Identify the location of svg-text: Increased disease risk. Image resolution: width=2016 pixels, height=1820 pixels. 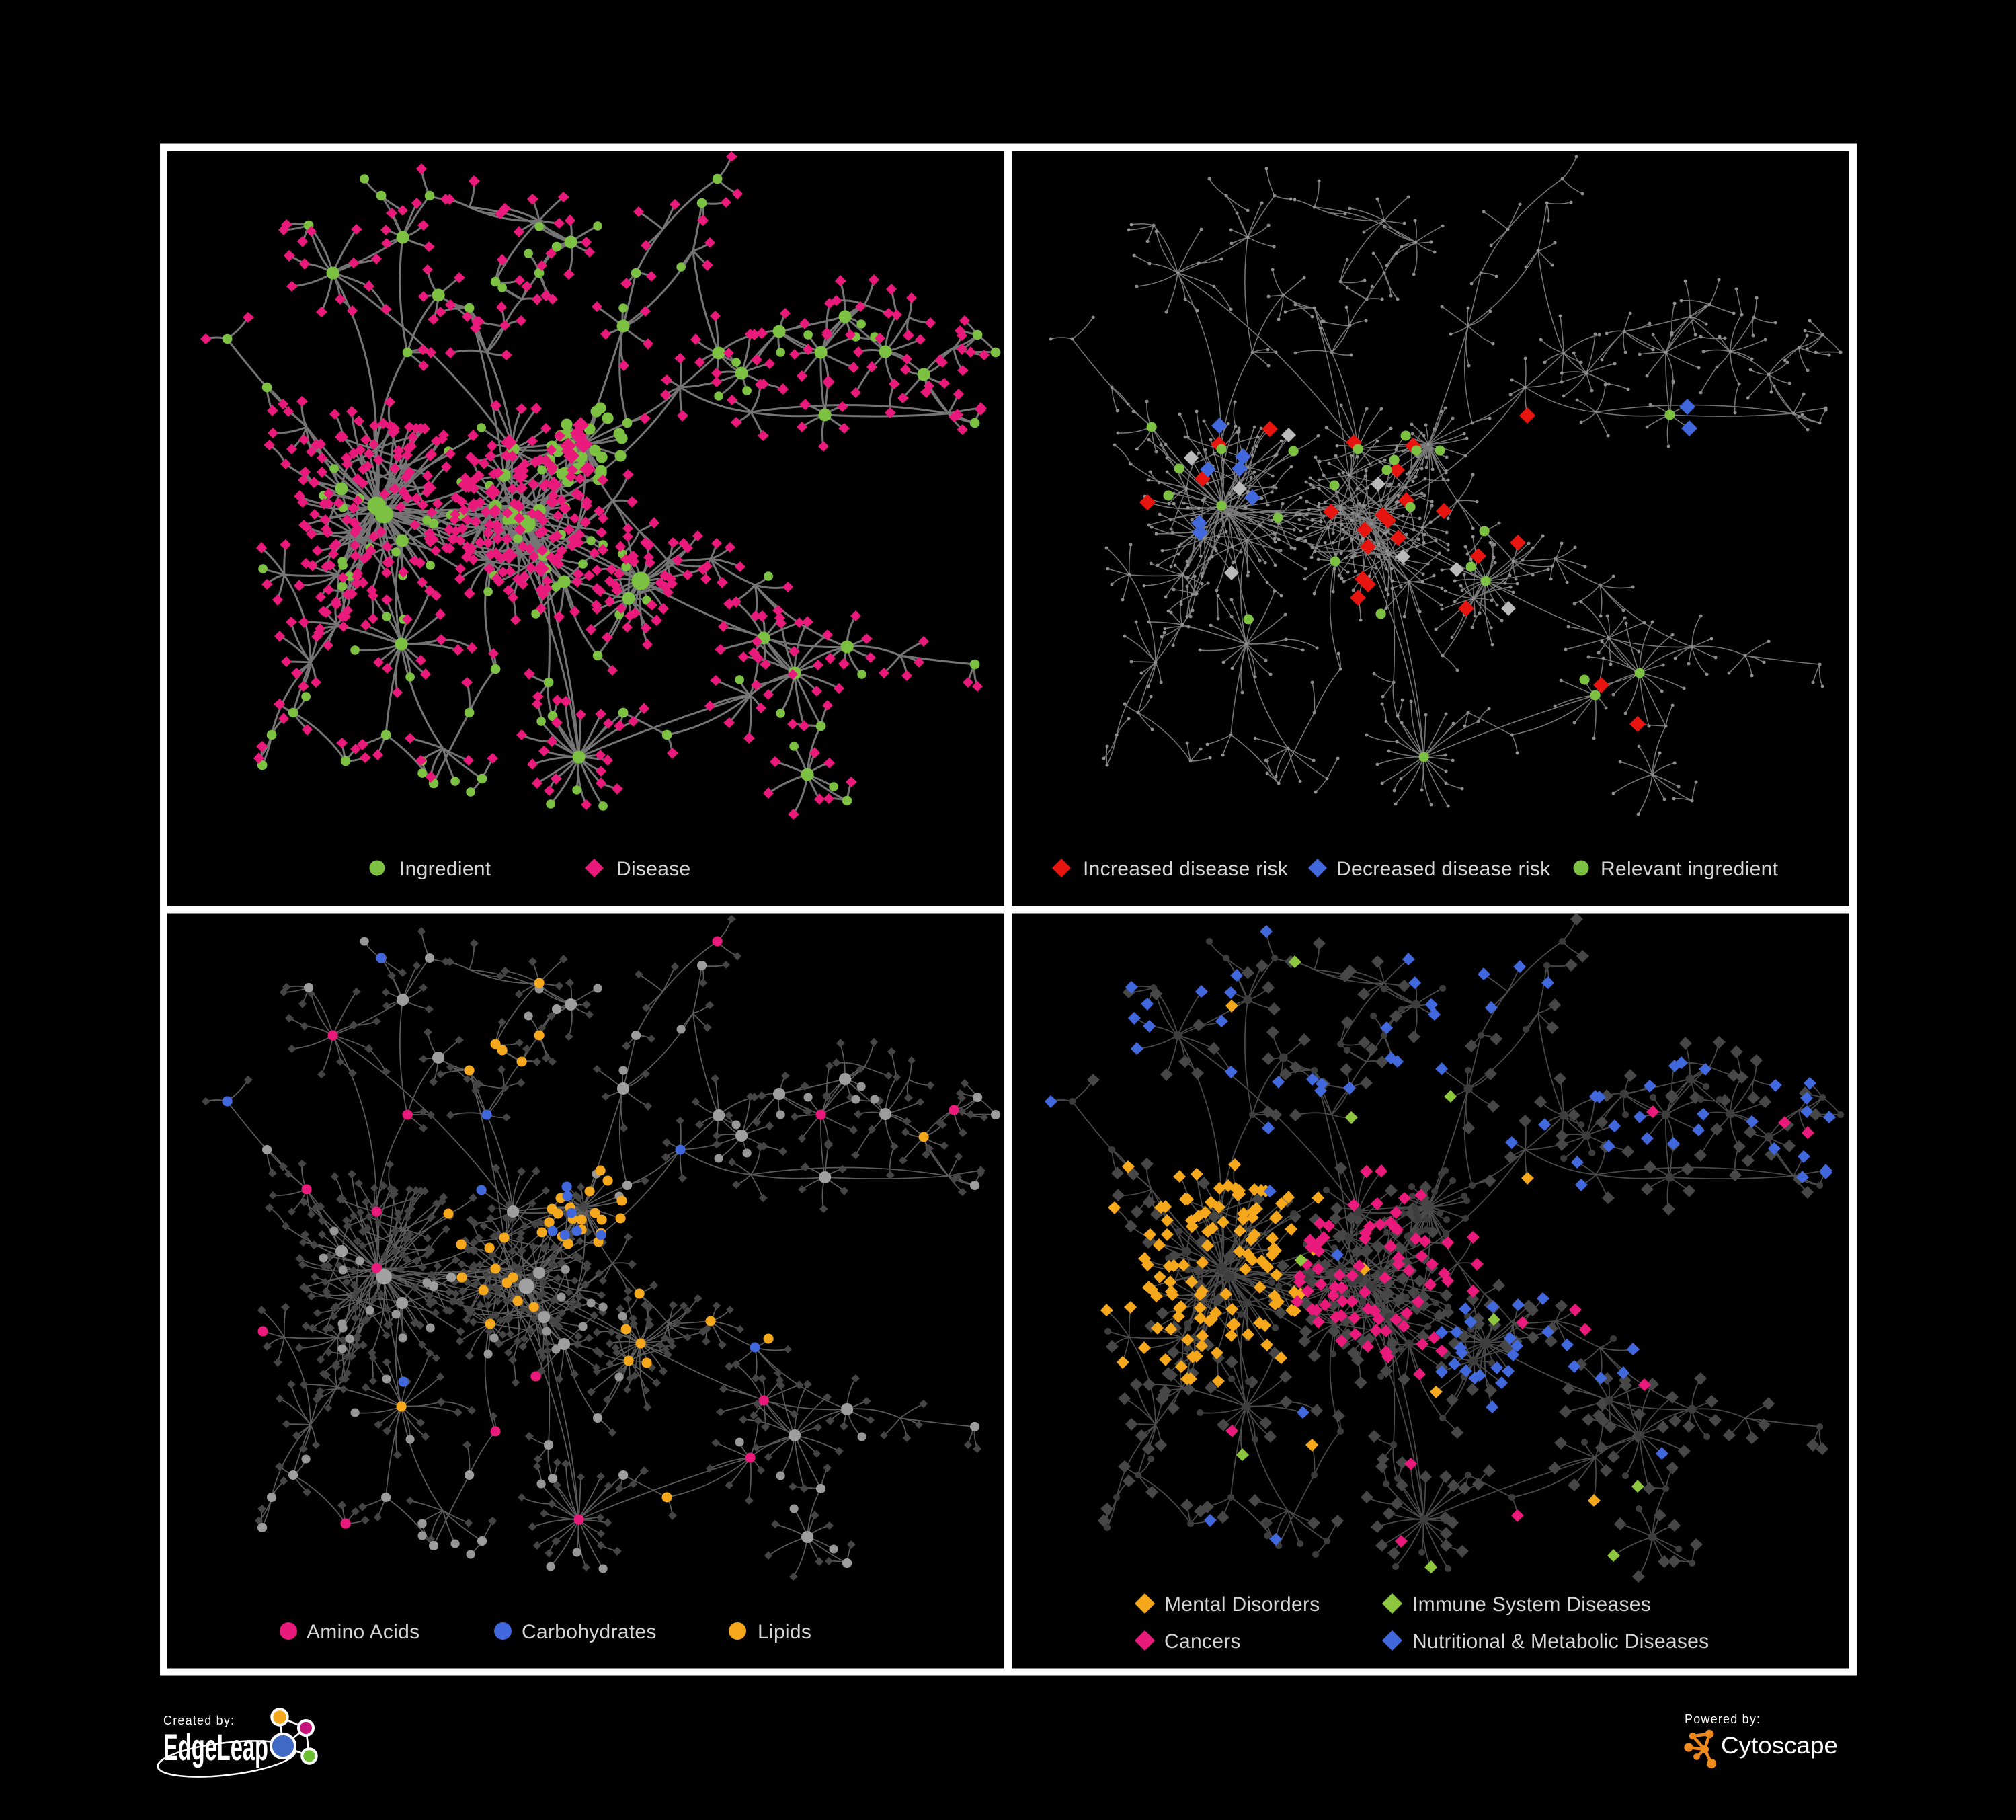
(1186, 869).